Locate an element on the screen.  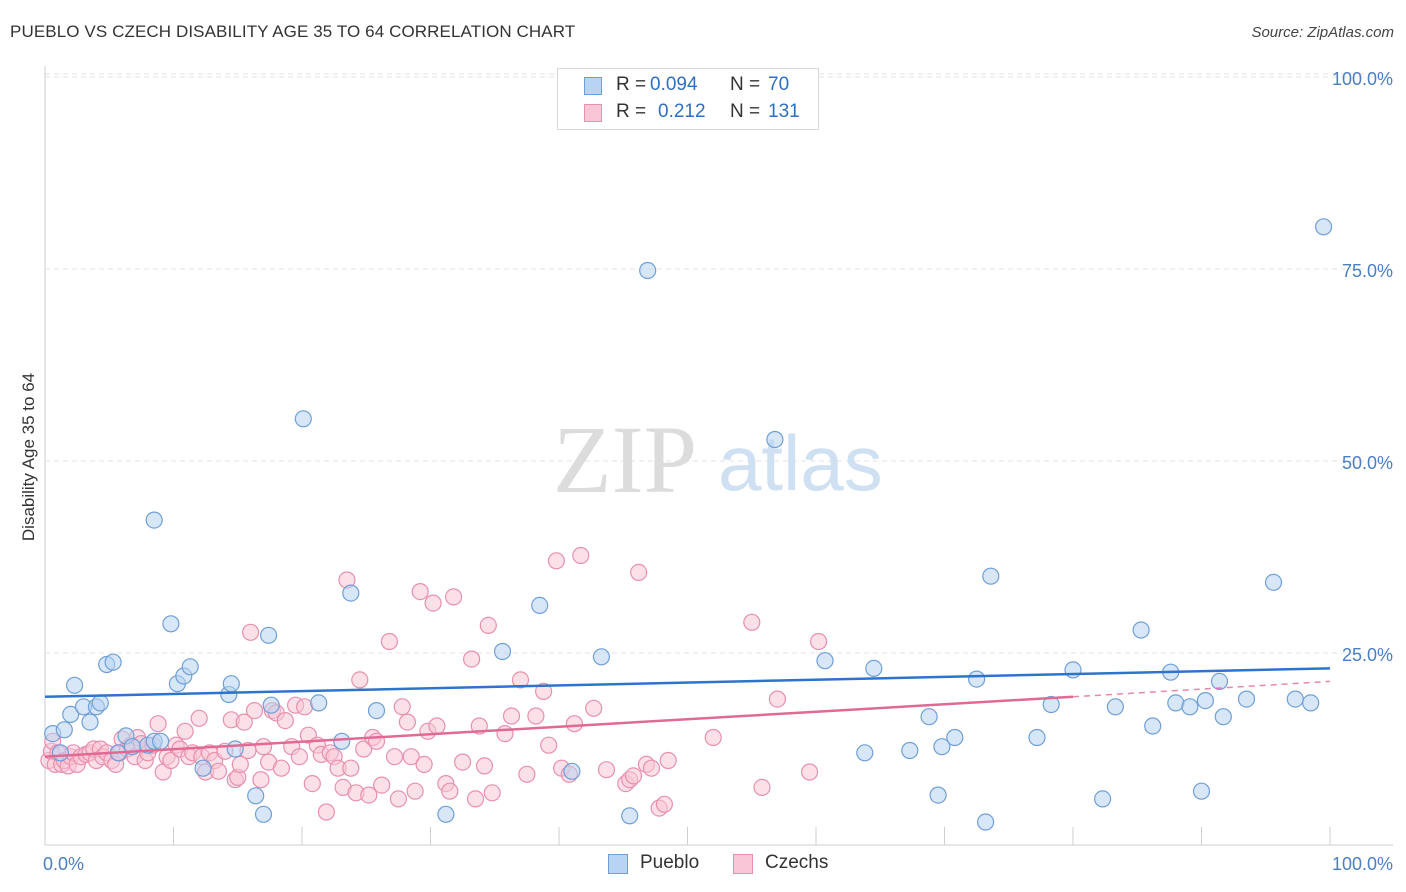
czech-trend-line is located at coordinates (559, 726).